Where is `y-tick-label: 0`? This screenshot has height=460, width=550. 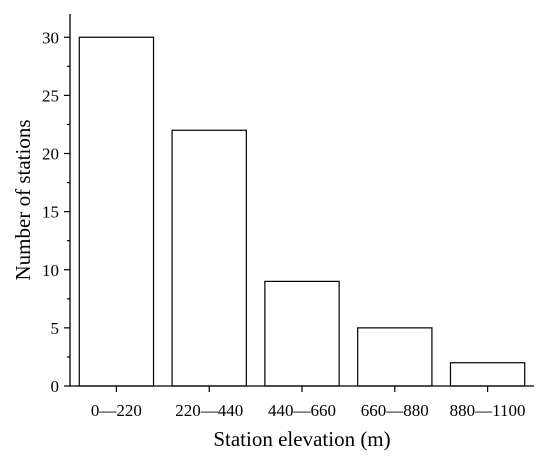 y-tick-label: 0 is located at coordinates (55, 386).